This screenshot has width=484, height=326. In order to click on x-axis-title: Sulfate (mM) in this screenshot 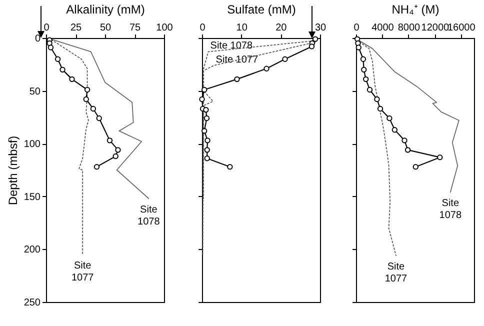, I will do `click(261, 9)`.